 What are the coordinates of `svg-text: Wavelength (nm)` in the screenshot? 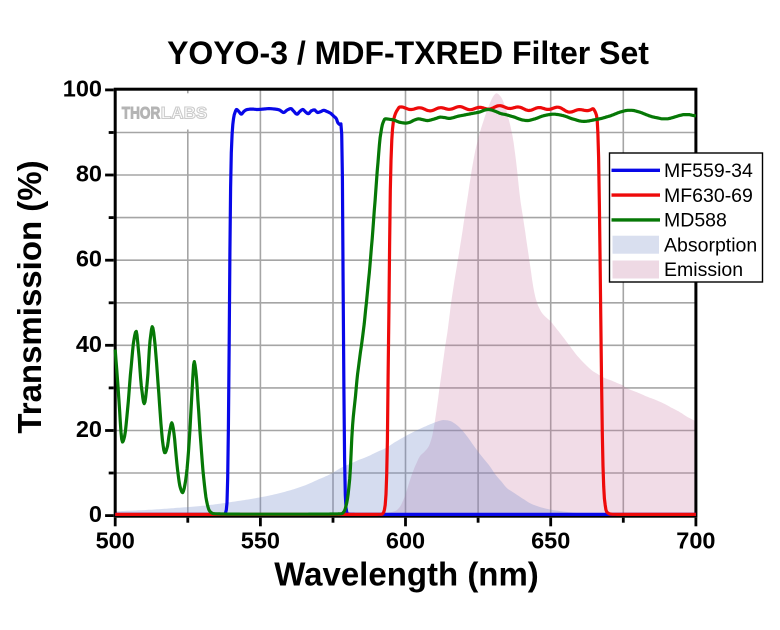 It's located at (406, 574).